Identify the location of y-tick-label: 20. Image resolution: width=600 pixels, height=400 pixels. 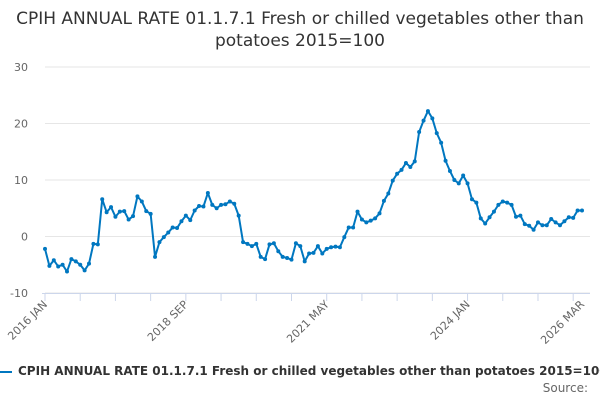
(21, 124).